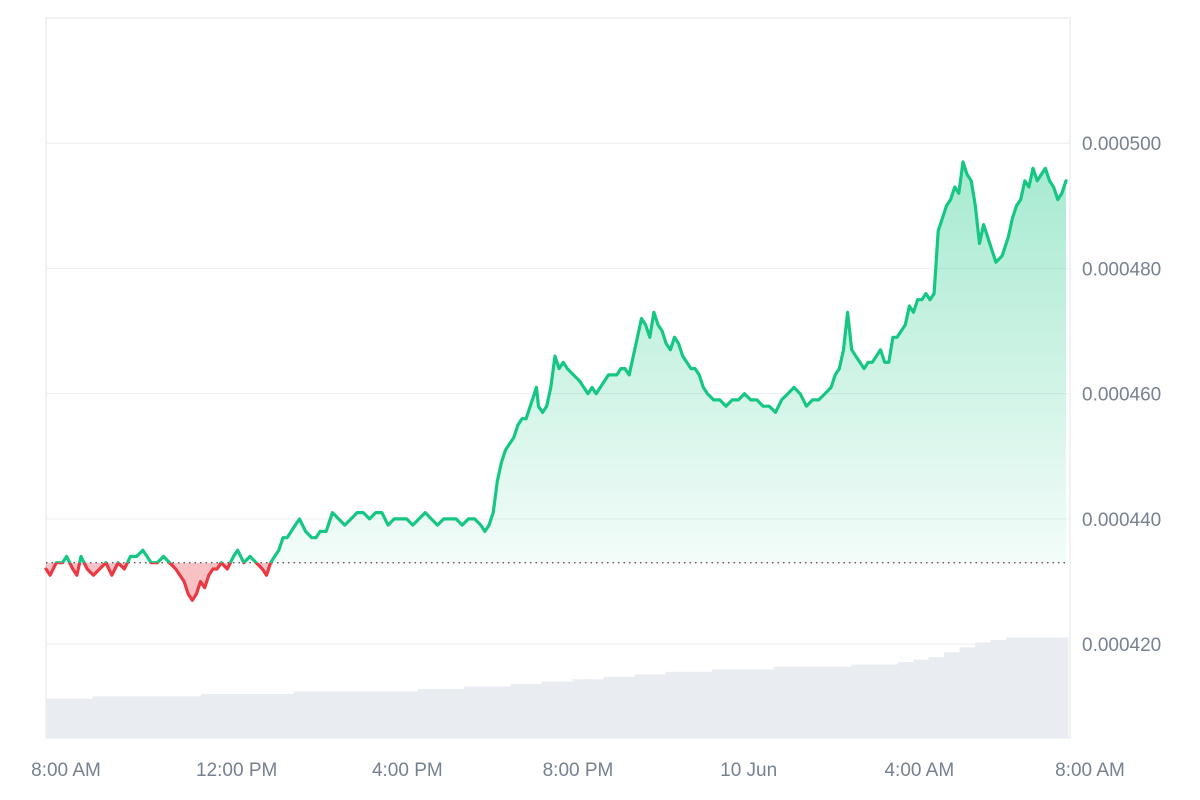 The width and height of the screenshot is (1200, 800). What do you see at coordinates (1121, 645) in the screenshot?
I see `y-tick-label: 0.000420` at bounding box center [1121, 645].